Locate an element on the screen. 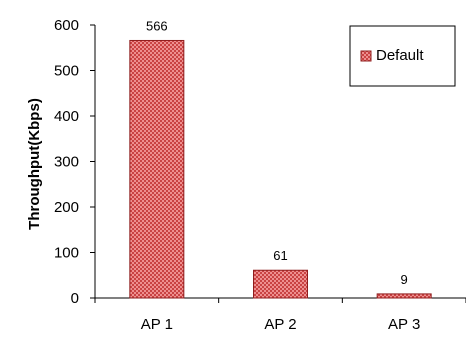 Image resolution: width=466 pixels, height=338 pixels. y-axis-title: Throughput(Kbps) is located at coordinates (34, 164).